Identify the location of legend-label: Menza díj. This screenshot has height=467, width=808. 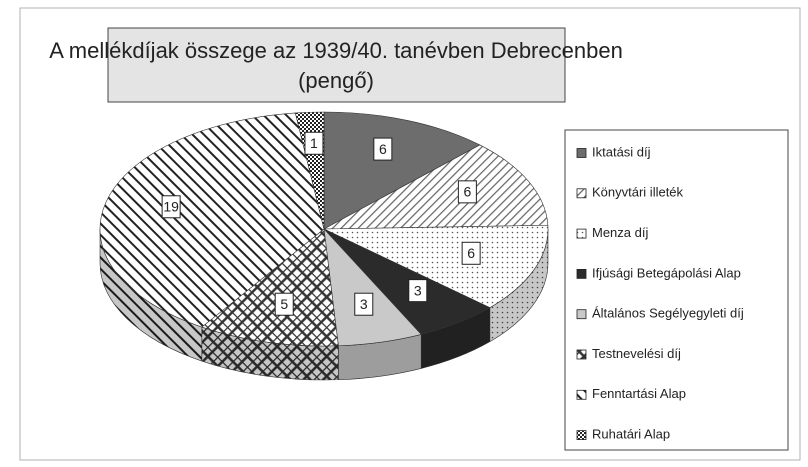
(620, 232).